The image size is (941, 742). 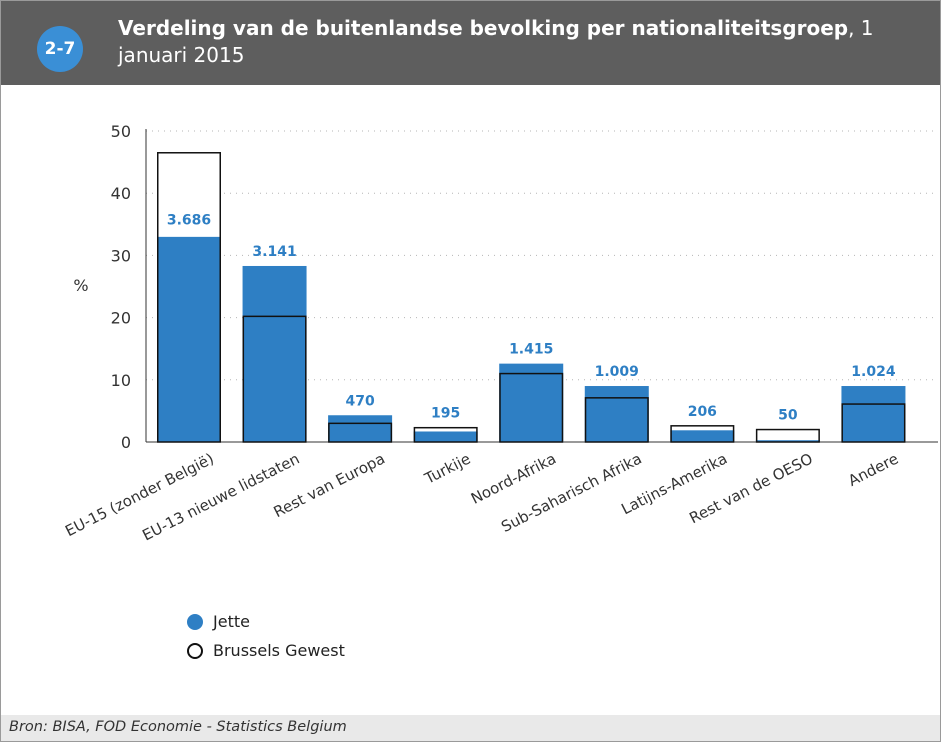 What do you see at coordinates (126, 442) in the screenshot?
I see `y-tick-label: 0` at bounding box center [126, 442].